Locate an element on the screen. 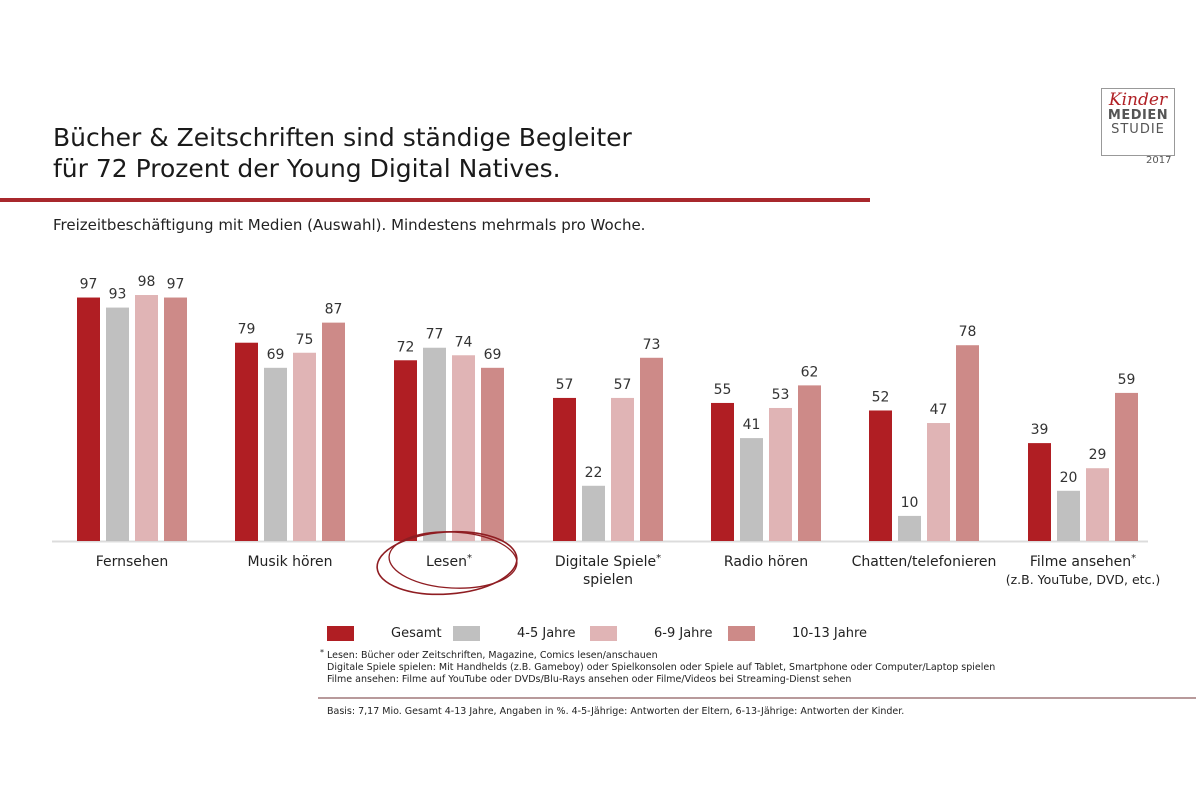  legend-label-6-9: 6-9 Jahre is located at coordinates (683, 633).